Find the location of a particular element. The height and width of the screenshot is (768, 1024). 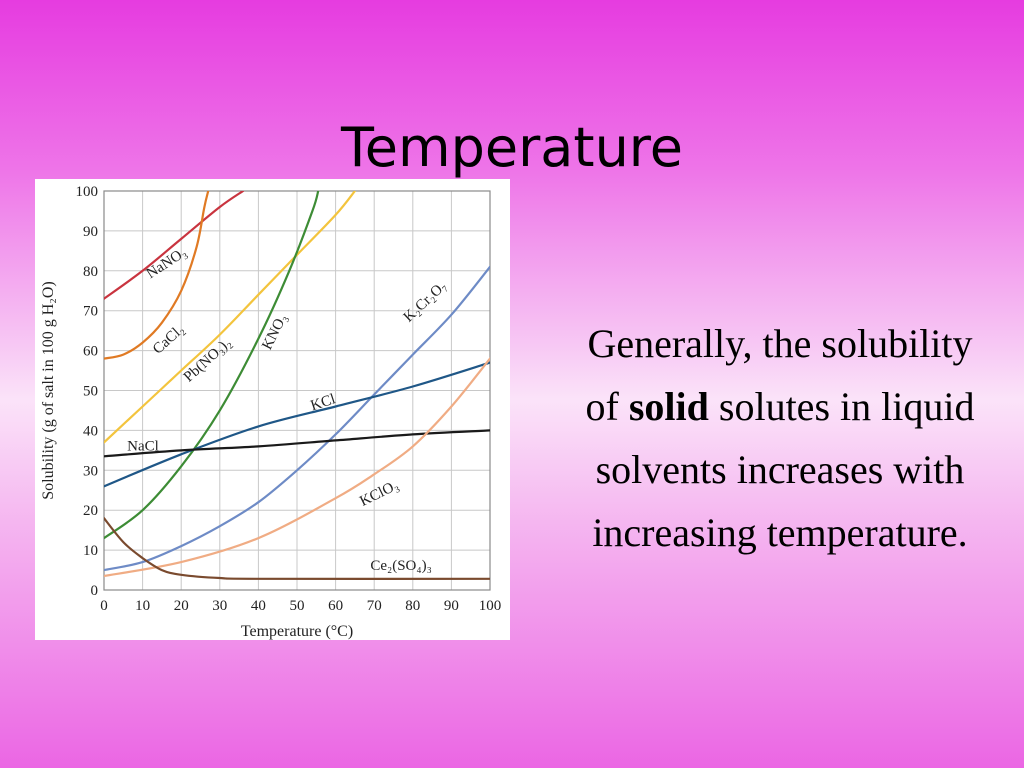

y-axis-label: Solubility (g of salt in 100 g H₂O) is located at coordinates (48, 390).